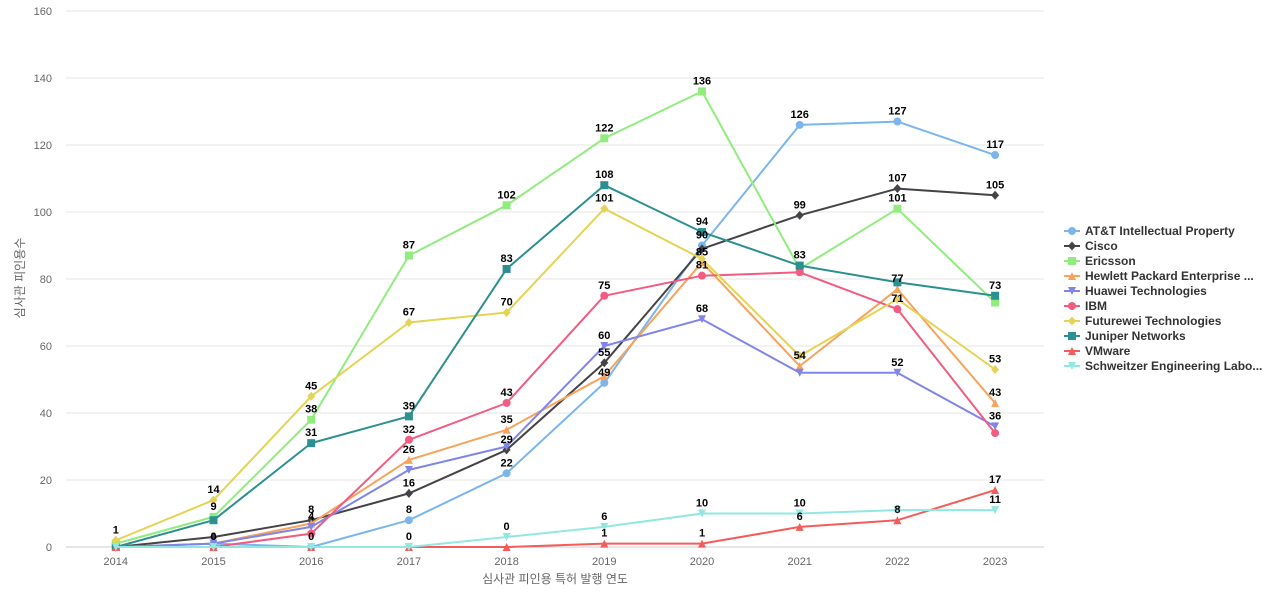  I want to click on data-label: 77, so click(897, 279).